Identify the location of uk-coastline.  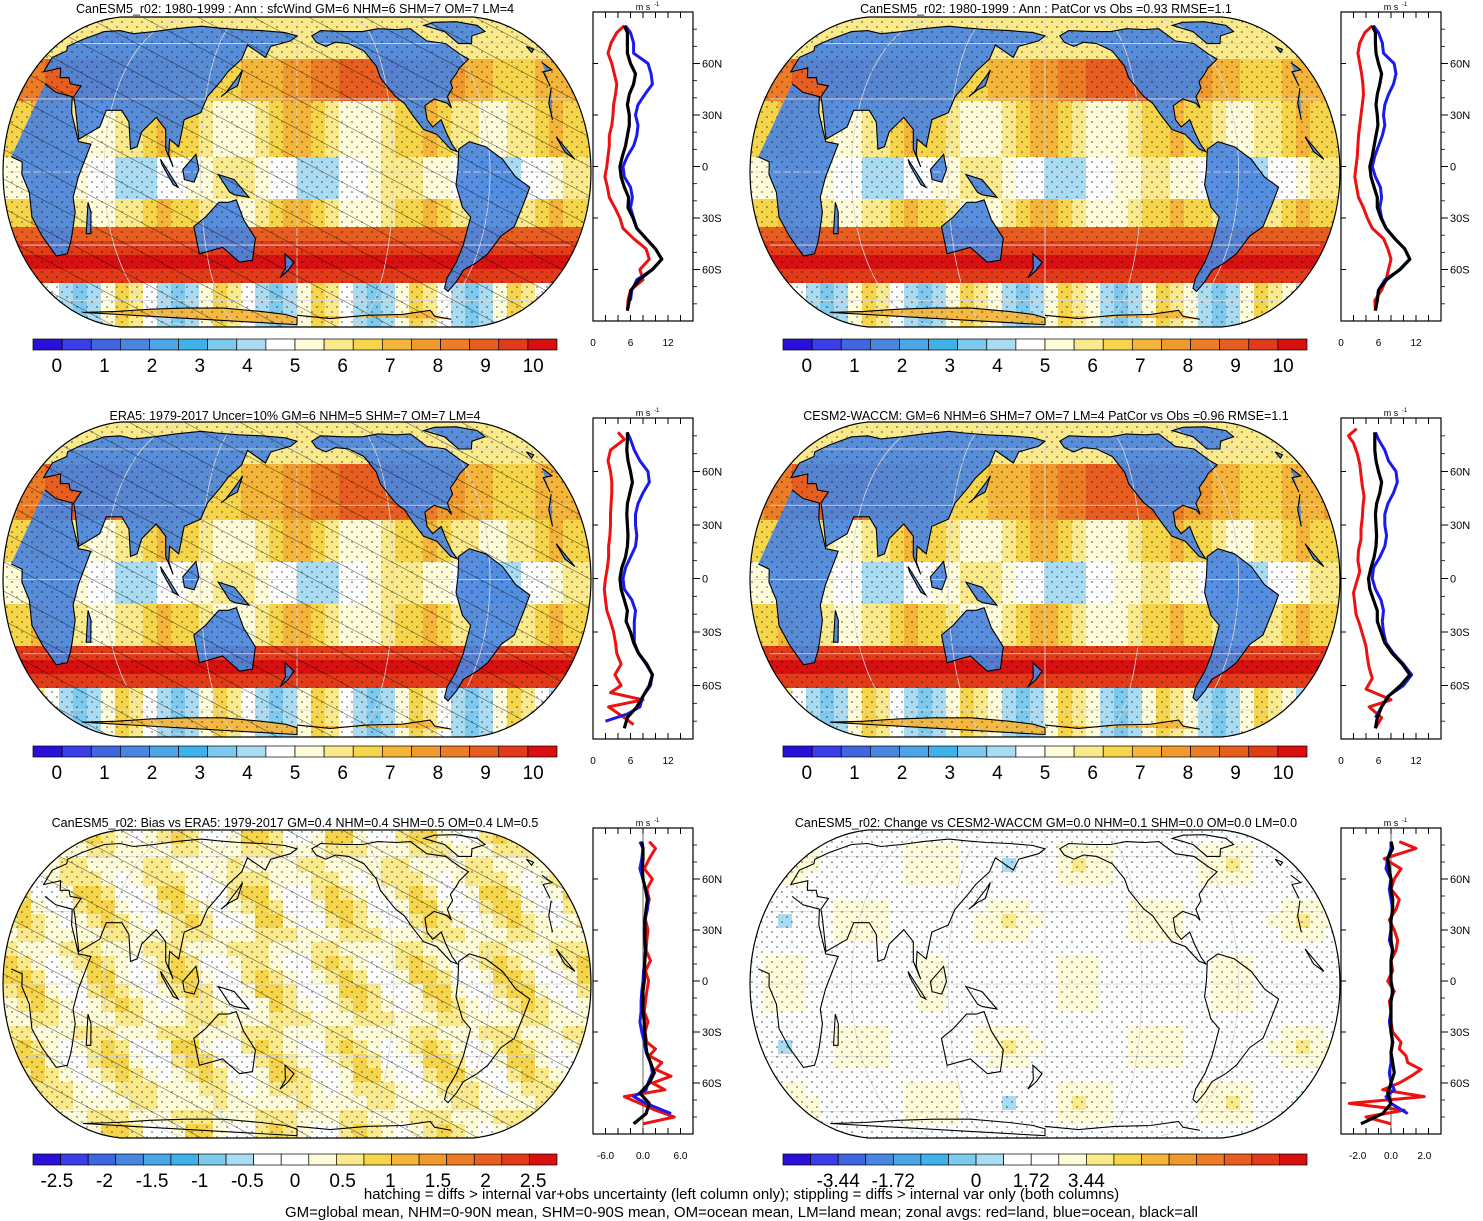
(530, 862).